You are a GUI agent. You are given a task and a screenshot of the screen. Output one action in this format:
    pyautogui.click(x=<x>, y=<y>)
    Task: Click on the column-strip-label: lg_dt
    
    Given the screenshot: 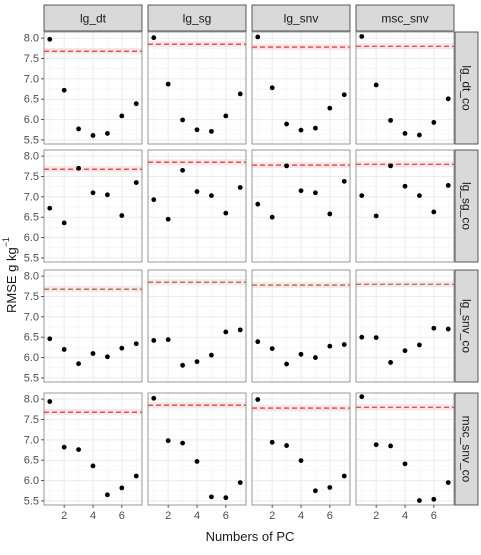 What is the action you would take?
    pyautogui.click(x=93, y=19)
    